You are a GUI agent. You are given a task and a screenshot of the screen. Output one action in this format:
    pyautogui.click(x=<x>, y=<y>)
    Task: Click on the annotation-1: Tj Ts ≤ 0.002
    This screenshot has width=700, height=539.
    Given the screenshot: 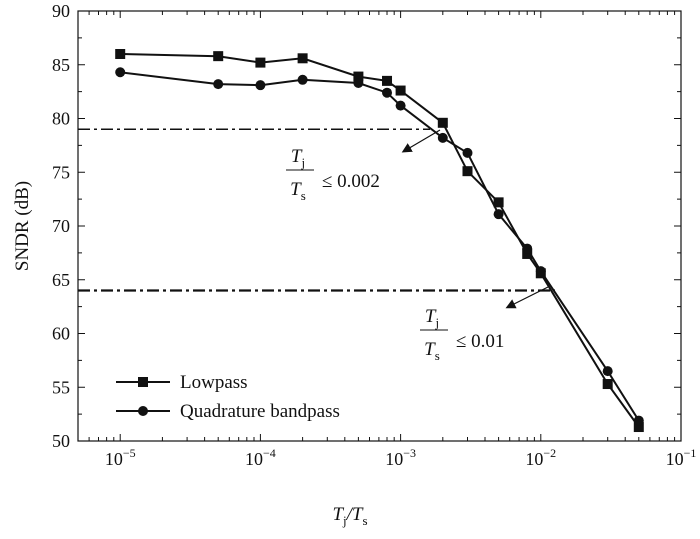 What is the action you would take?
    pyautogui.click(x=363, y=166)
    